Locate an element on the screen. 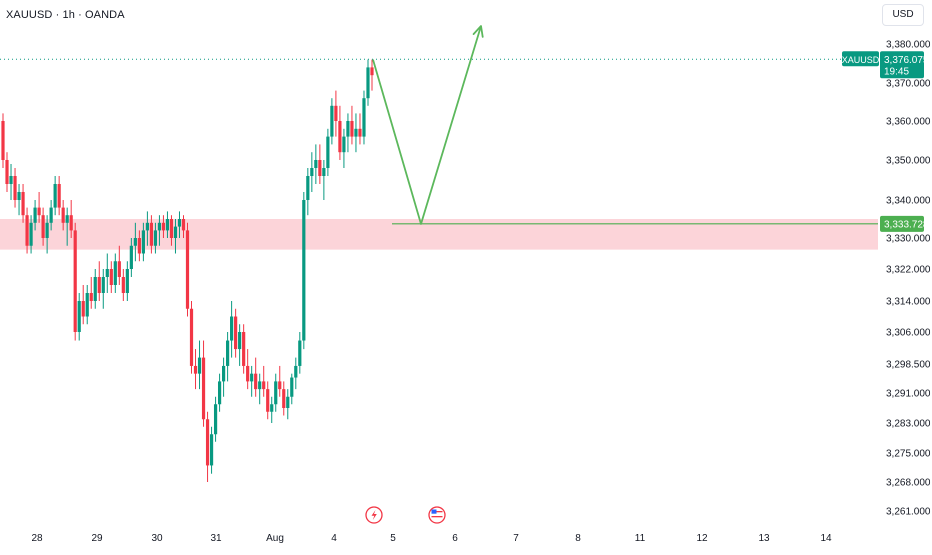 The image size is (932, 555). x-tick-label: 5 is located at coordinates (393, 538).